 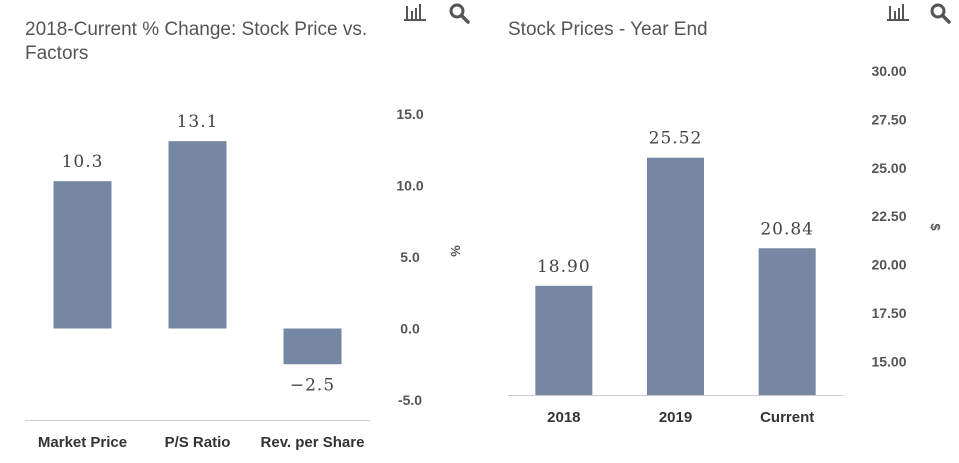 What do you see at coordinates (888, 119) in the screenshot?
I see `y-tick-label: 27.50` at bounding box center [888, 119].